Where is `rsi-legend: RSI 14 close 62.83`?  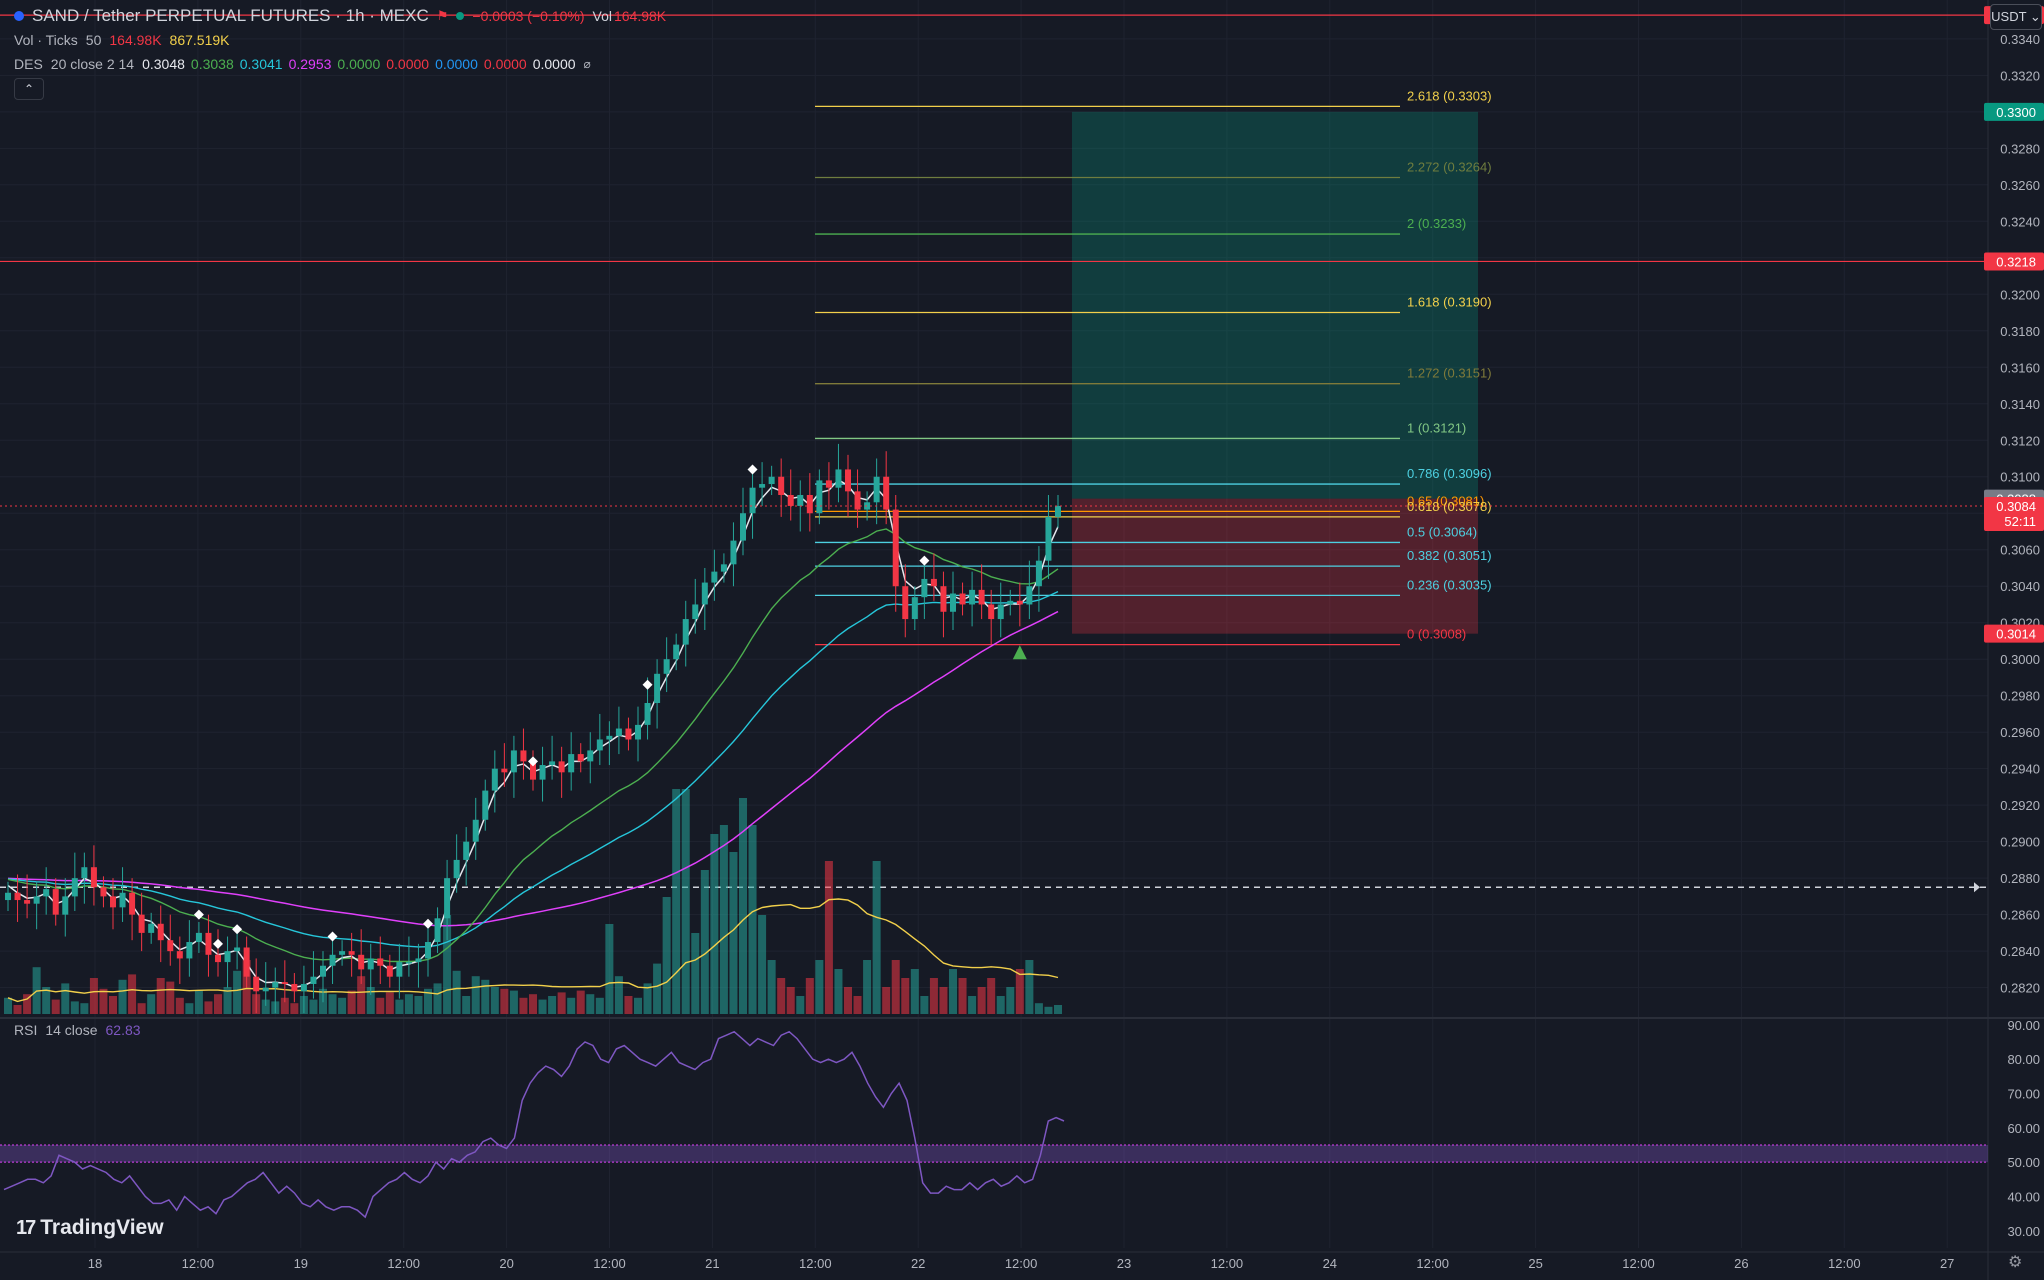 rsi-legend: RSI 14 close 62.83 is located at coordinates (77, 1030).